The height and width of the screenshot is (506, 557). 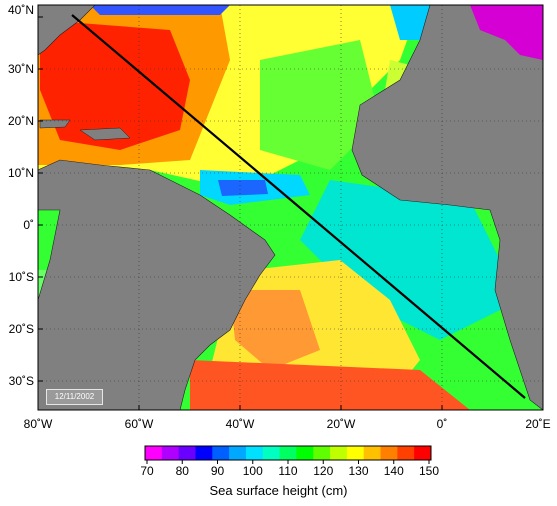 I want to click on lat-label: 0˚, so click(x=28, y=225).